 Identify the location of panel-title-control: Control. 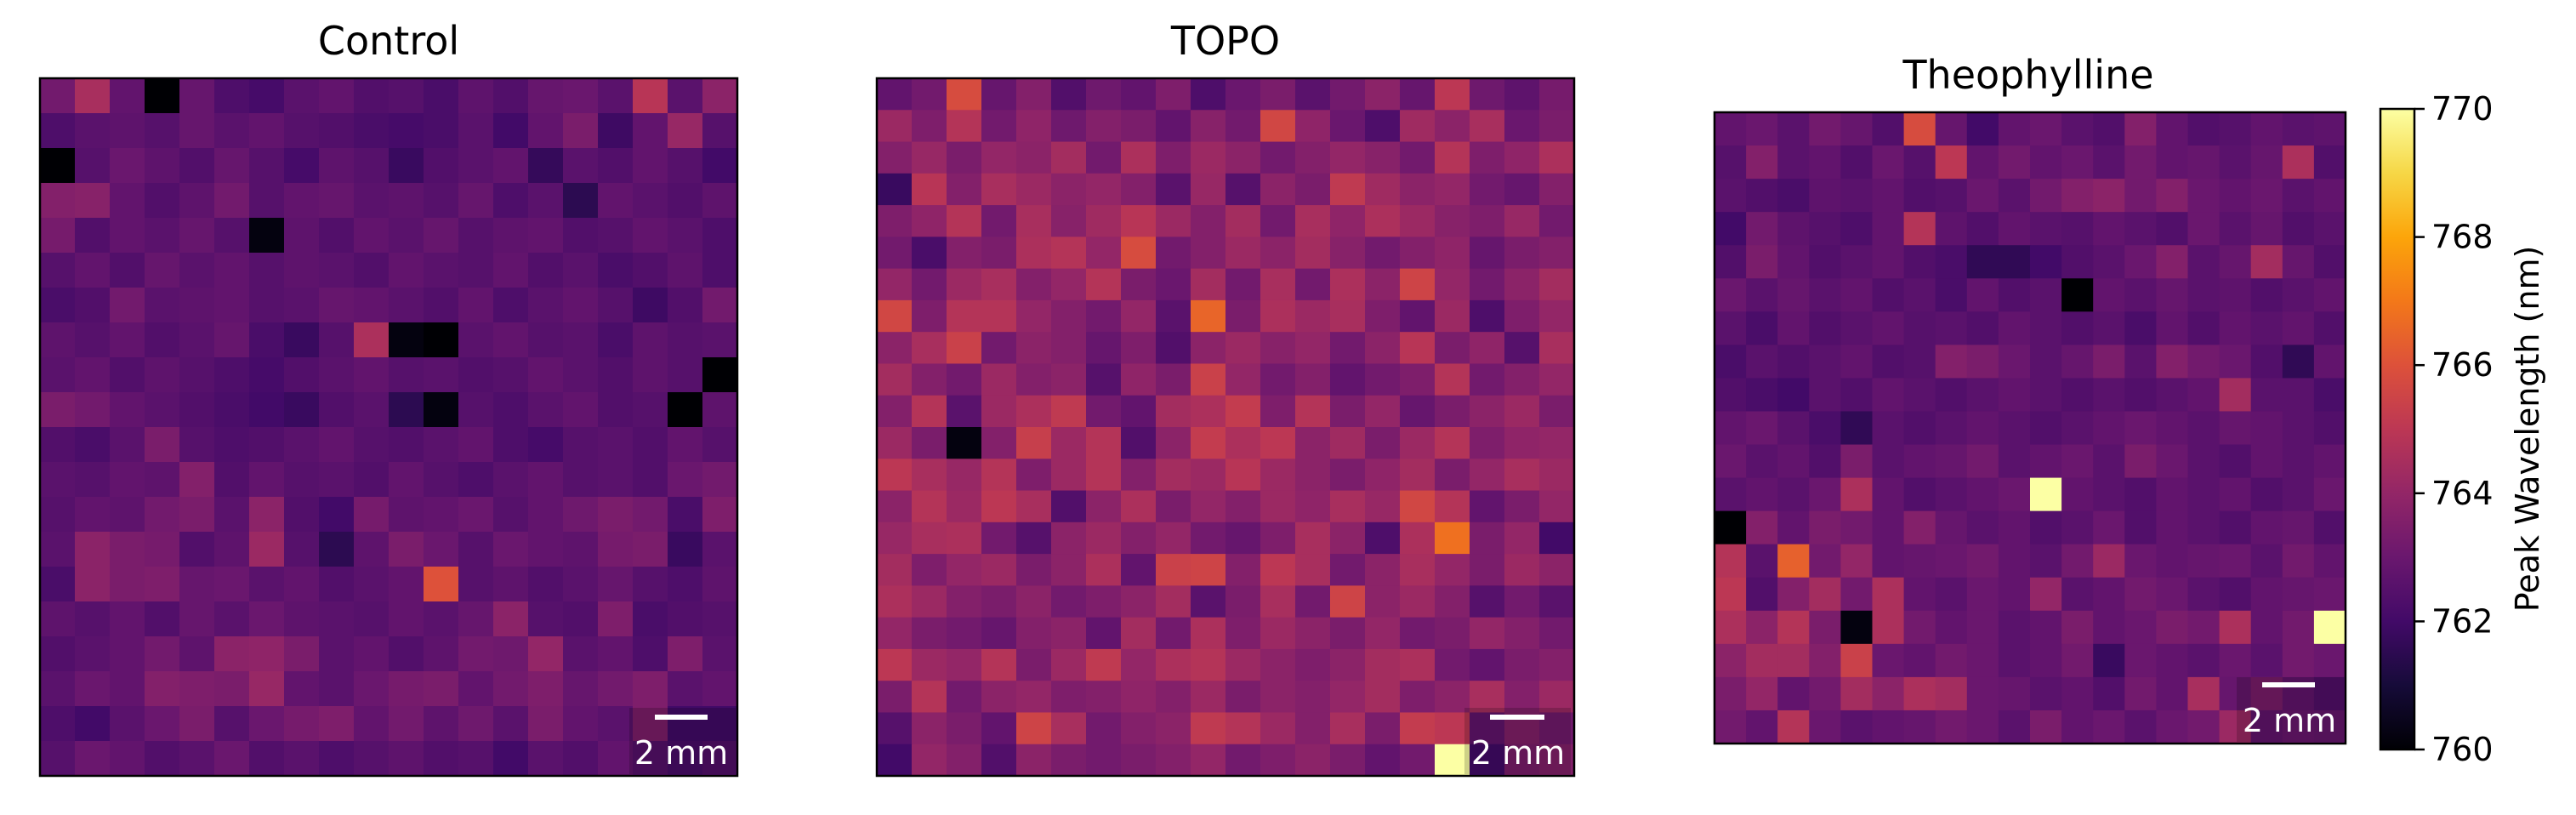
(388, 41).